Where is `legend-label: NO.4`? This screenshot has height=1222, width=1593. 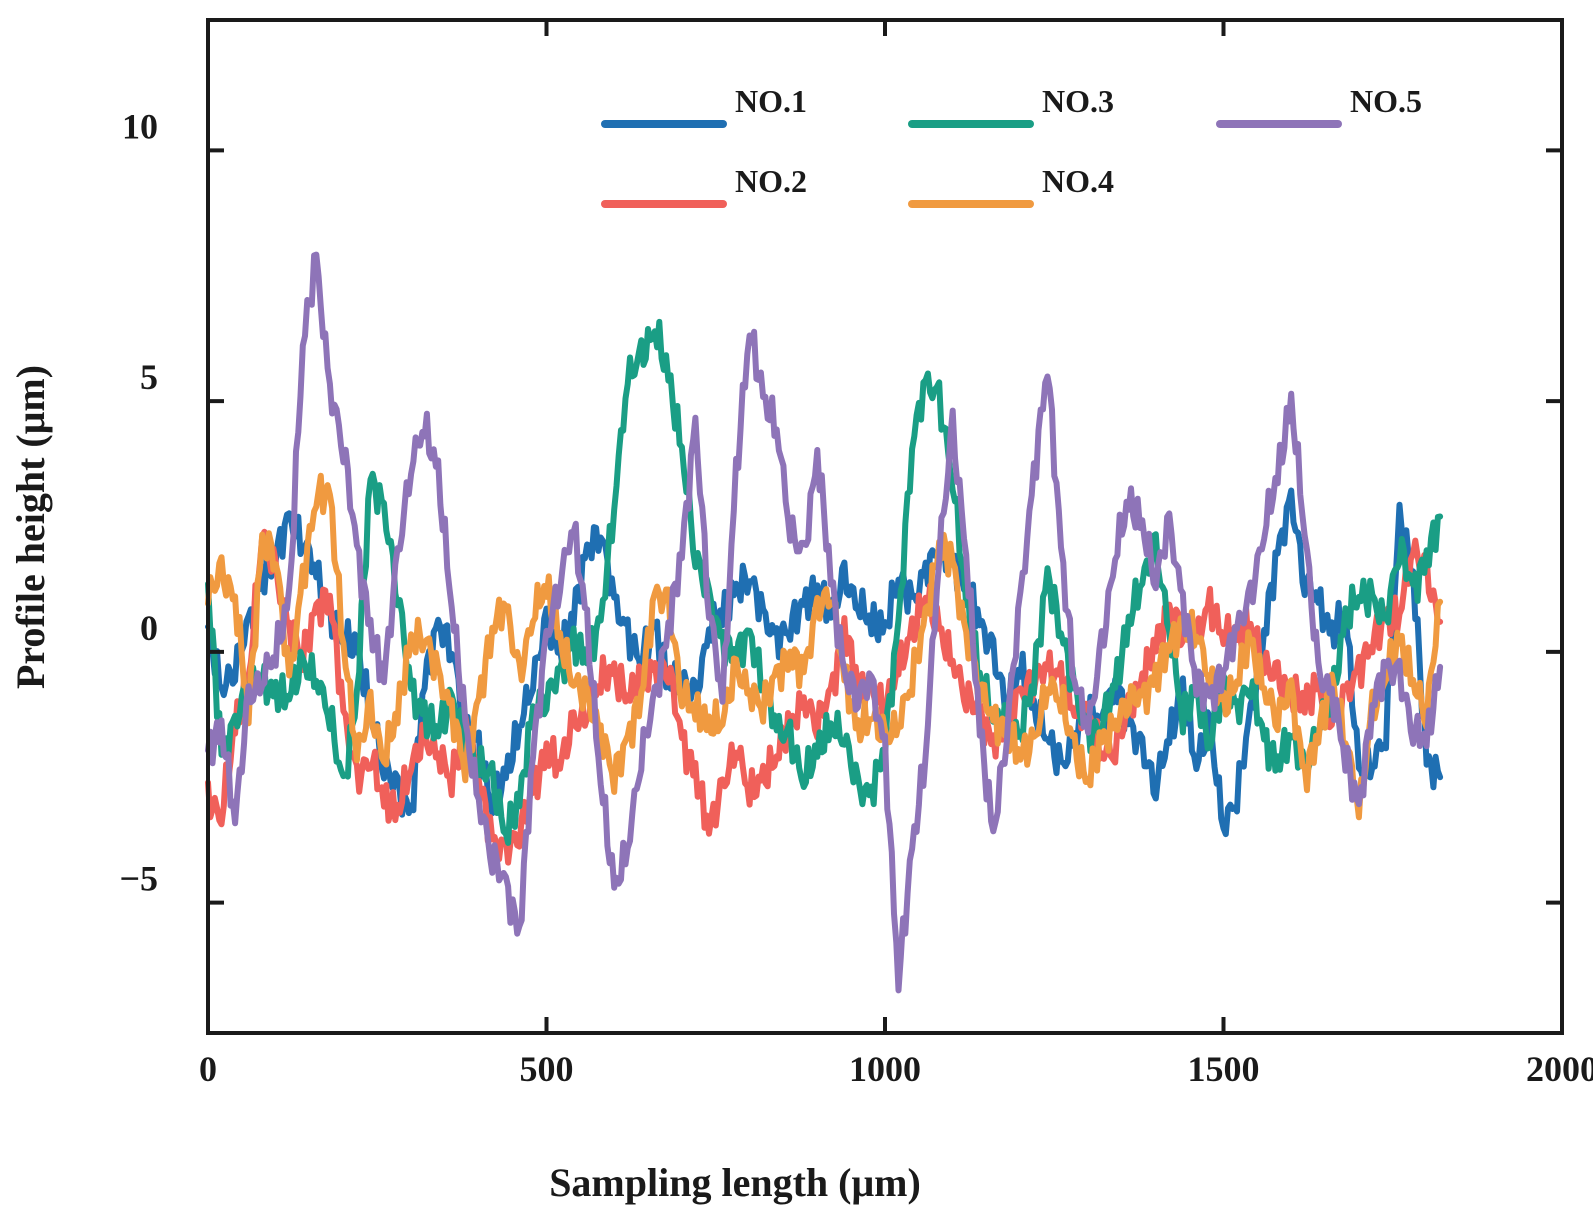
legend-label: NO.4 is located at coordinates (1078, 181).